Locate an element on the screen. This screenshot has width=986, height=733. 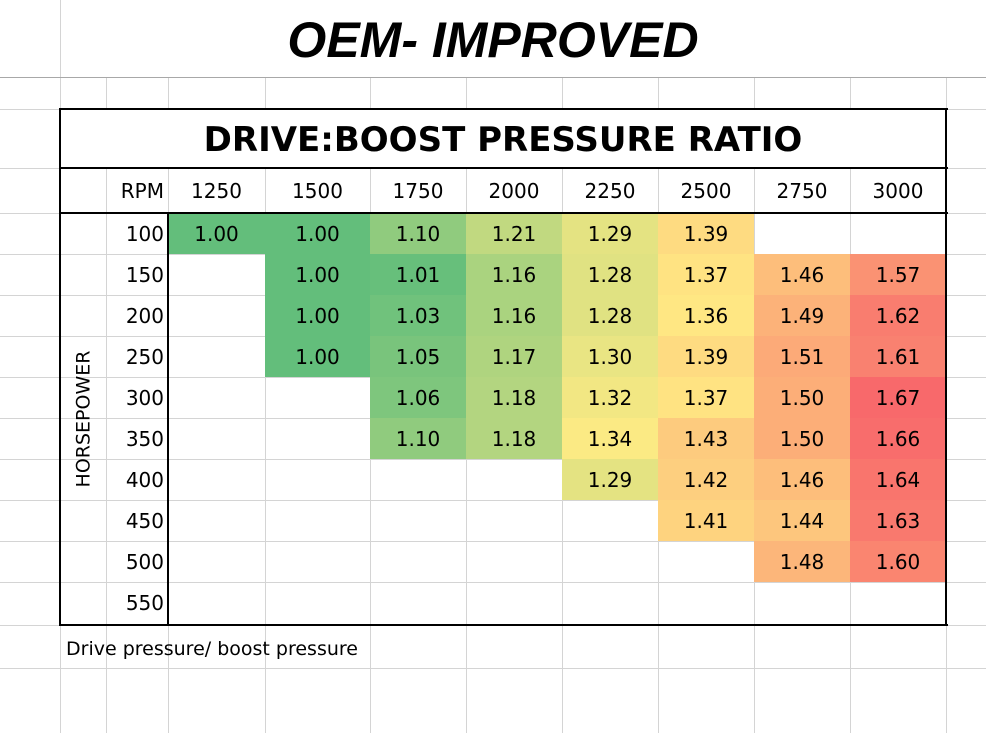
heatmap-cell: 1.48 is located at coordinates (802, 561).